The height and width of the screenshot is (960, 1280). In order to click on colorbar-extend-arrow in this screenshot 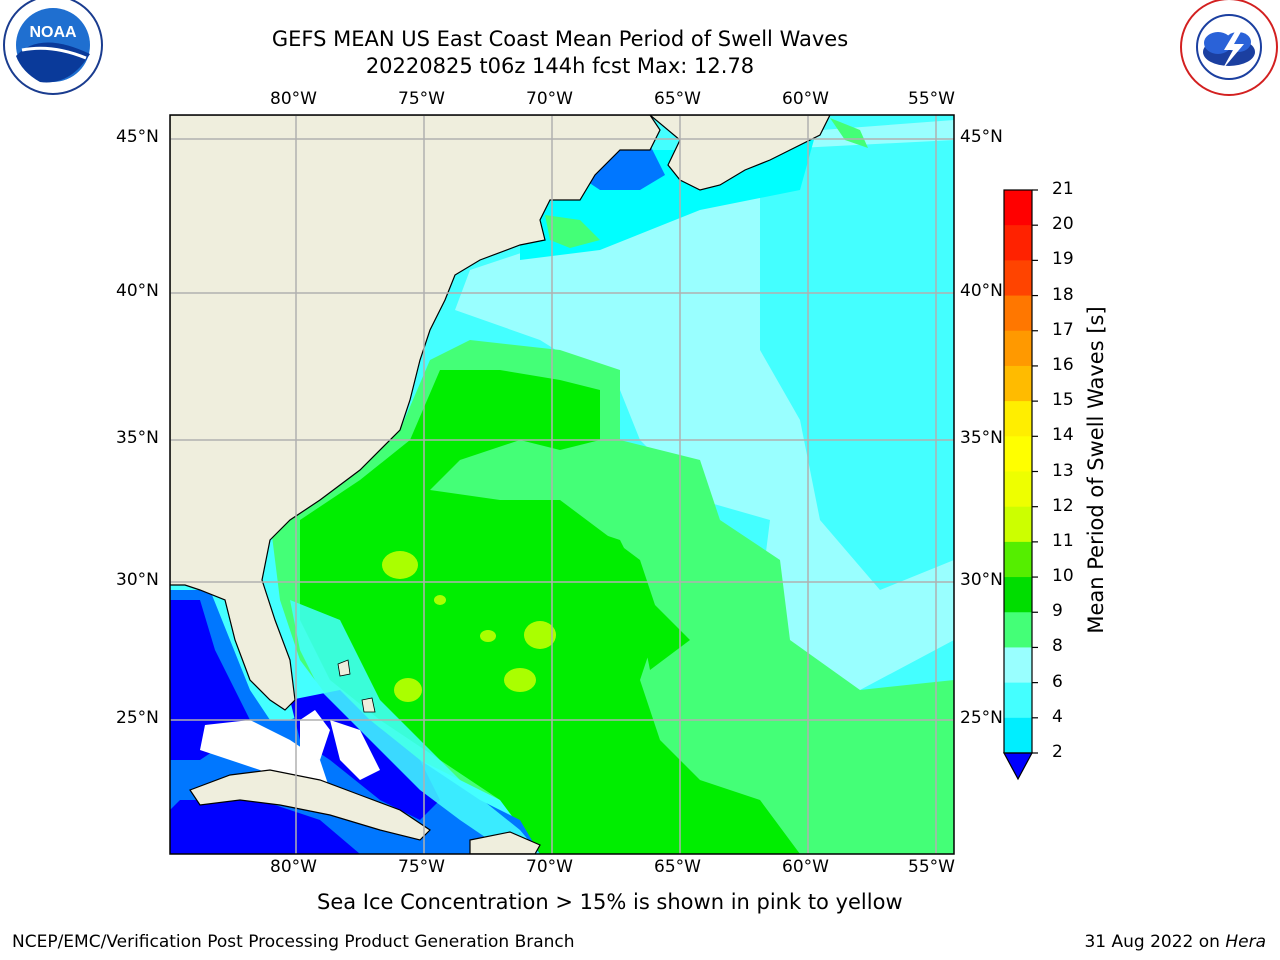, I will do `click(1018, 766)`.